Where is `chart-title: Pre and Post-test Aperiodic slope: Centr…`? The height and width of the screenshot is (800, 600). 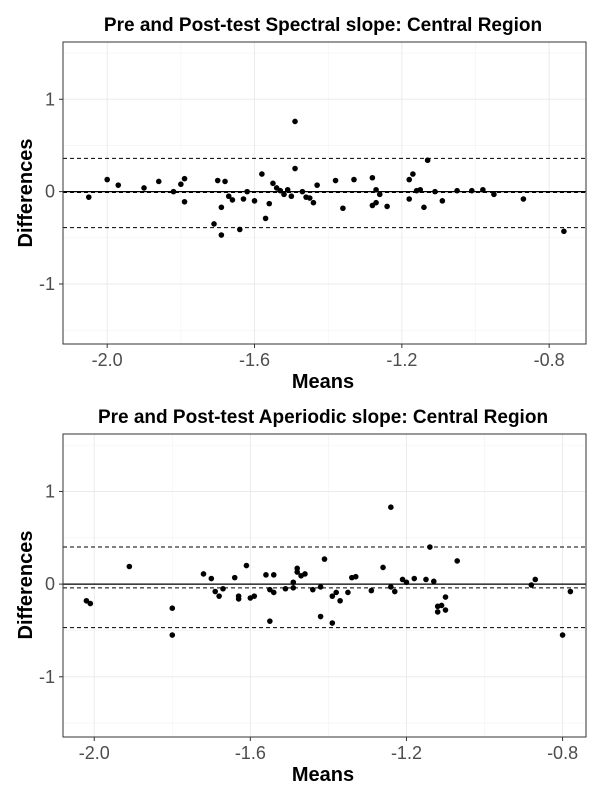
chart-title: Pre and Post-test Aperiodic slope: Centr… is located at coordinates (323, 417).